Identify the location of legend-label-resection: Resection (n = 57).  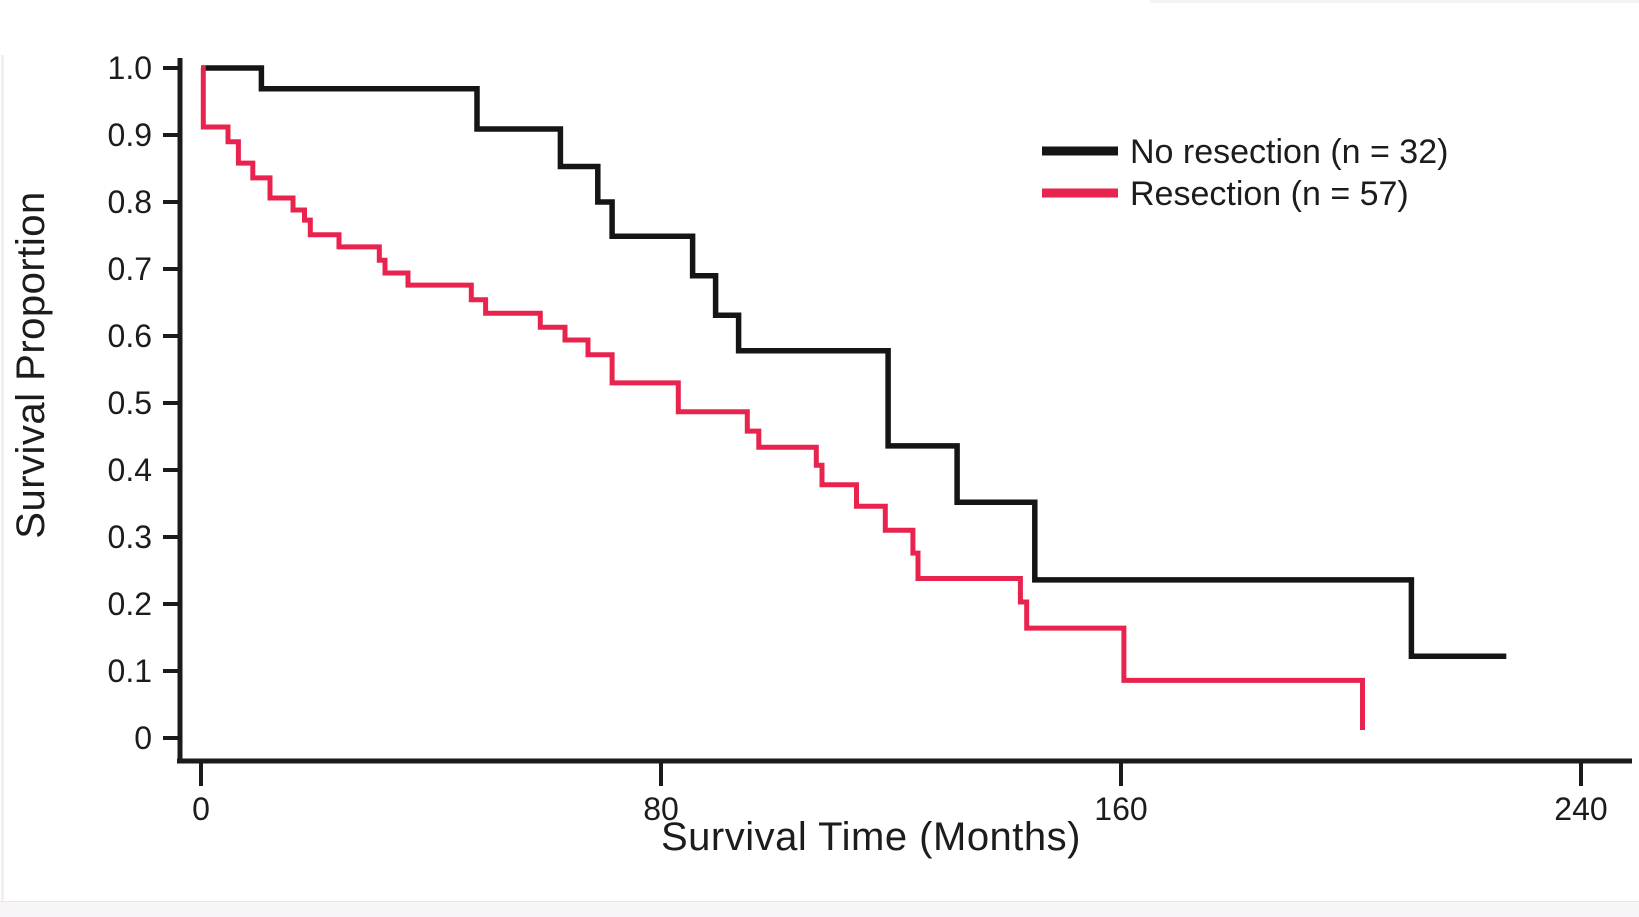
(1269, 194).